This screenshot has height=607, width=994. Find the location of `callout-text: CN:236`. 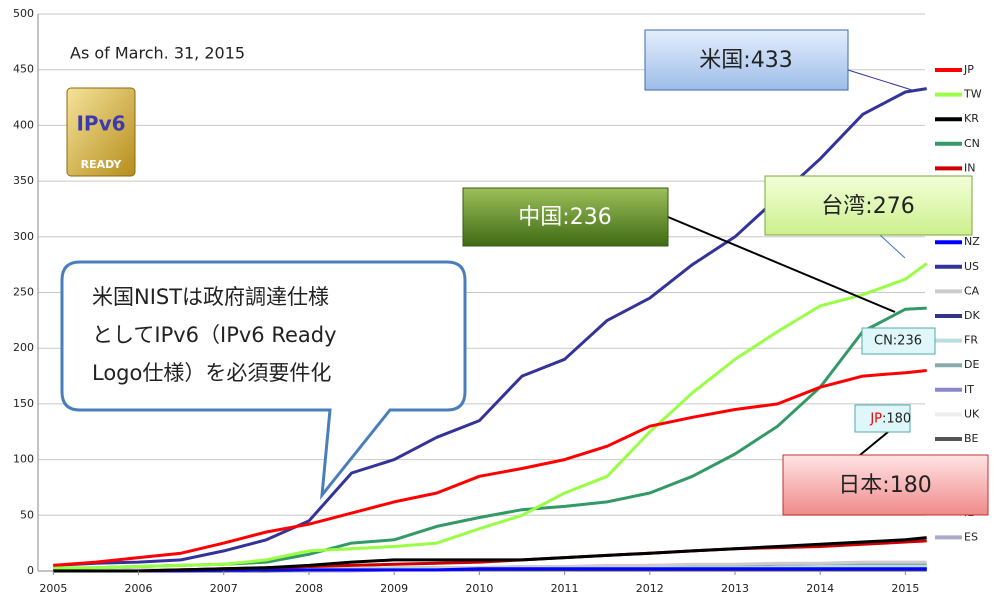

callout-text: CN:236 is located at coordinates (898, 341).